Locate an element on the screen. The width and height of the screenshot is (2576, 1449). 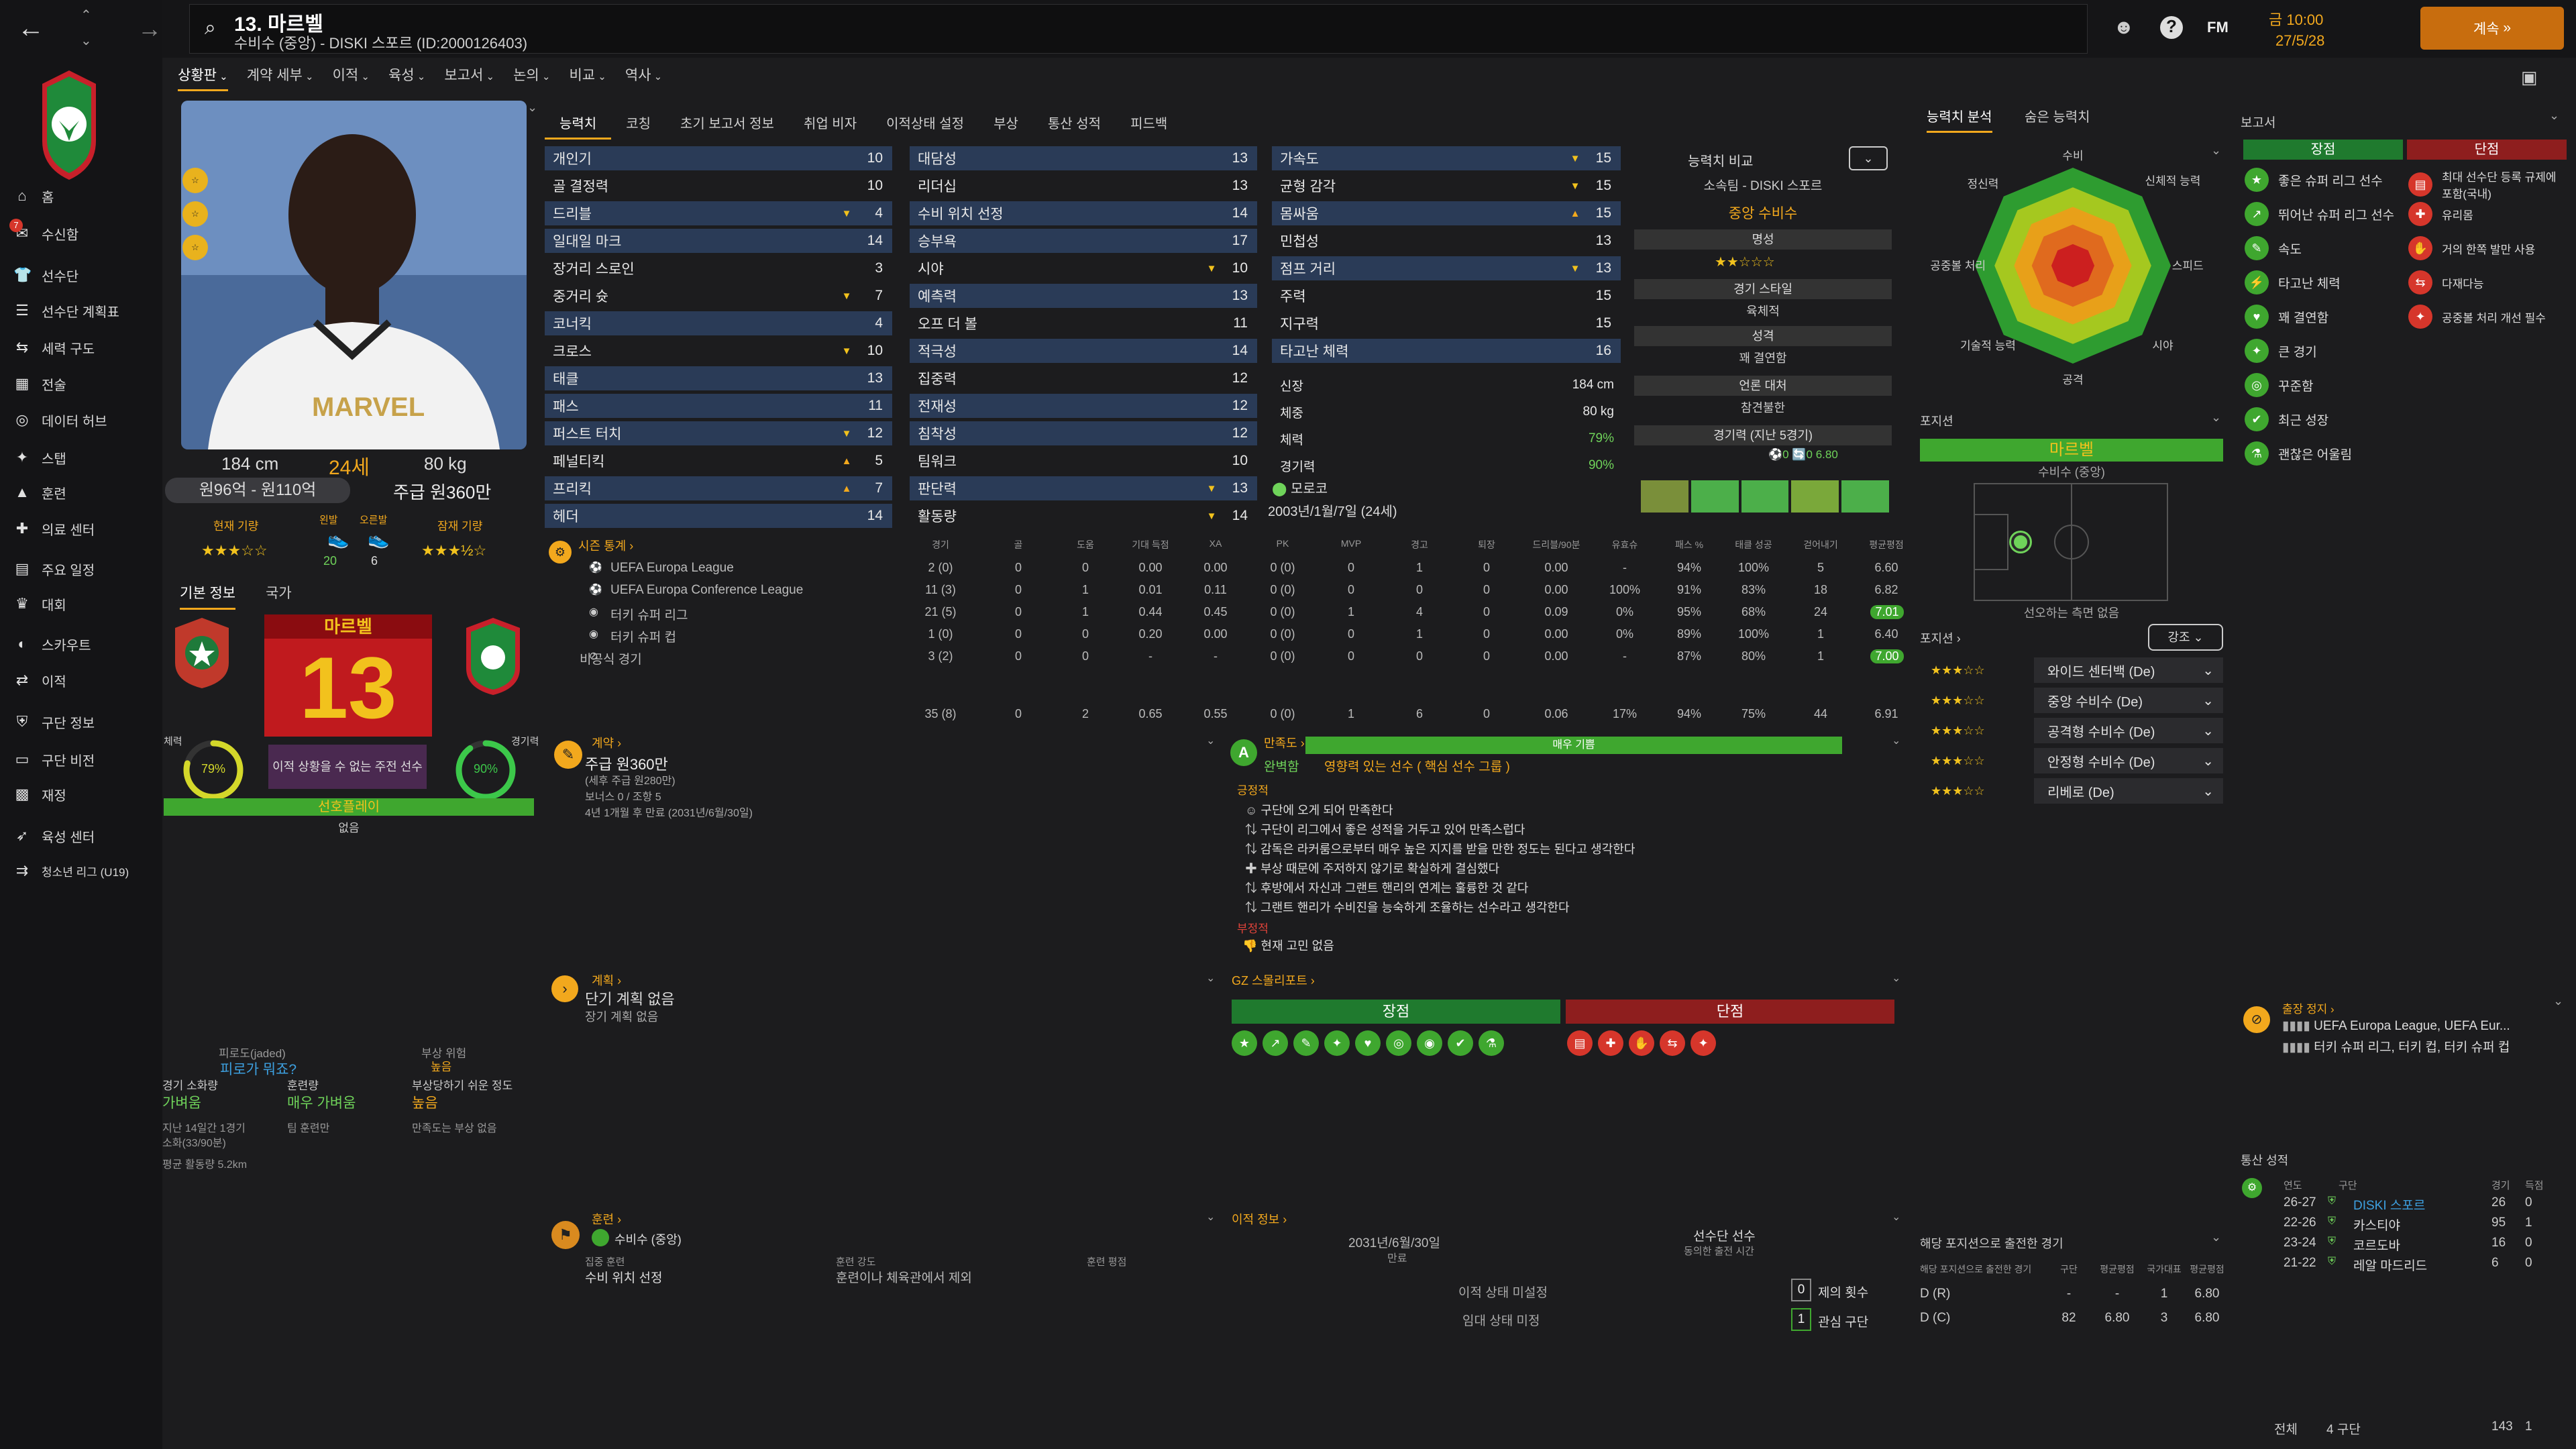
gz-pro-icon: ⚗ is located at coordinates (1491, 1043).